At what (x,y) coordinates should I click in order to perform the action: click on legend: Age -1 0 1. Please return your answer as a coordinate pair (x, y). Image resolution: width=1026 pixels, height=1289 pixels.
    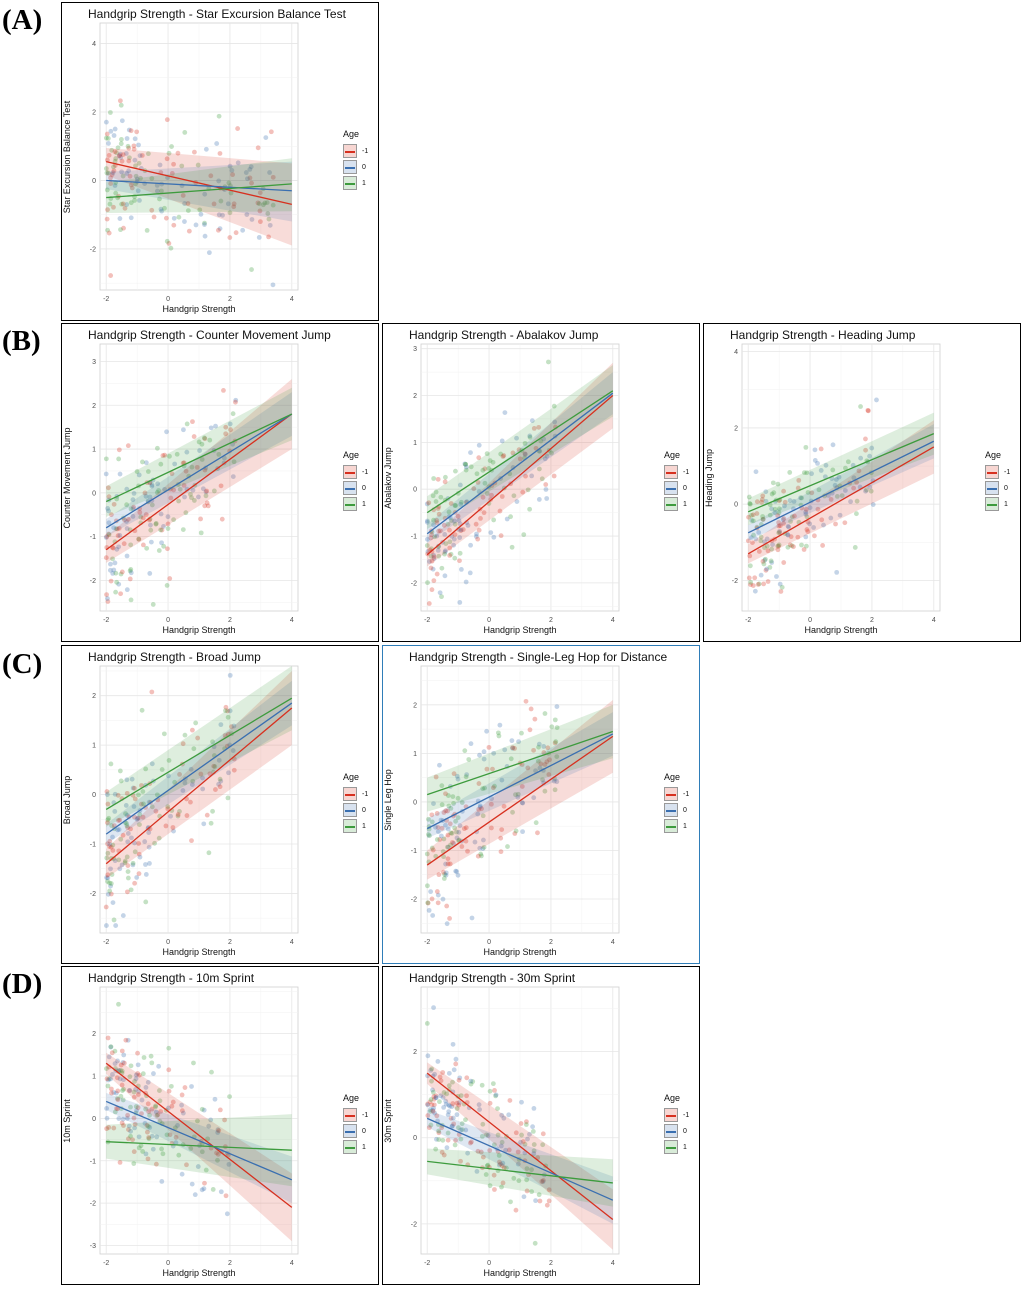
    Looking at the image, I should click on (676, 803).